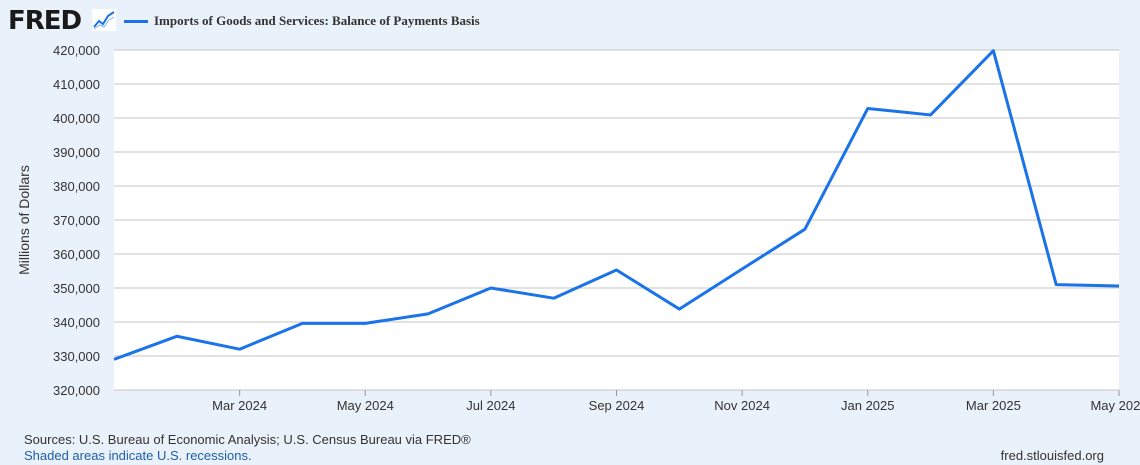  Describe the element at coordinates (490, 405) in the screenshot. I see `x-tick-label: Jul 2024` at that location.